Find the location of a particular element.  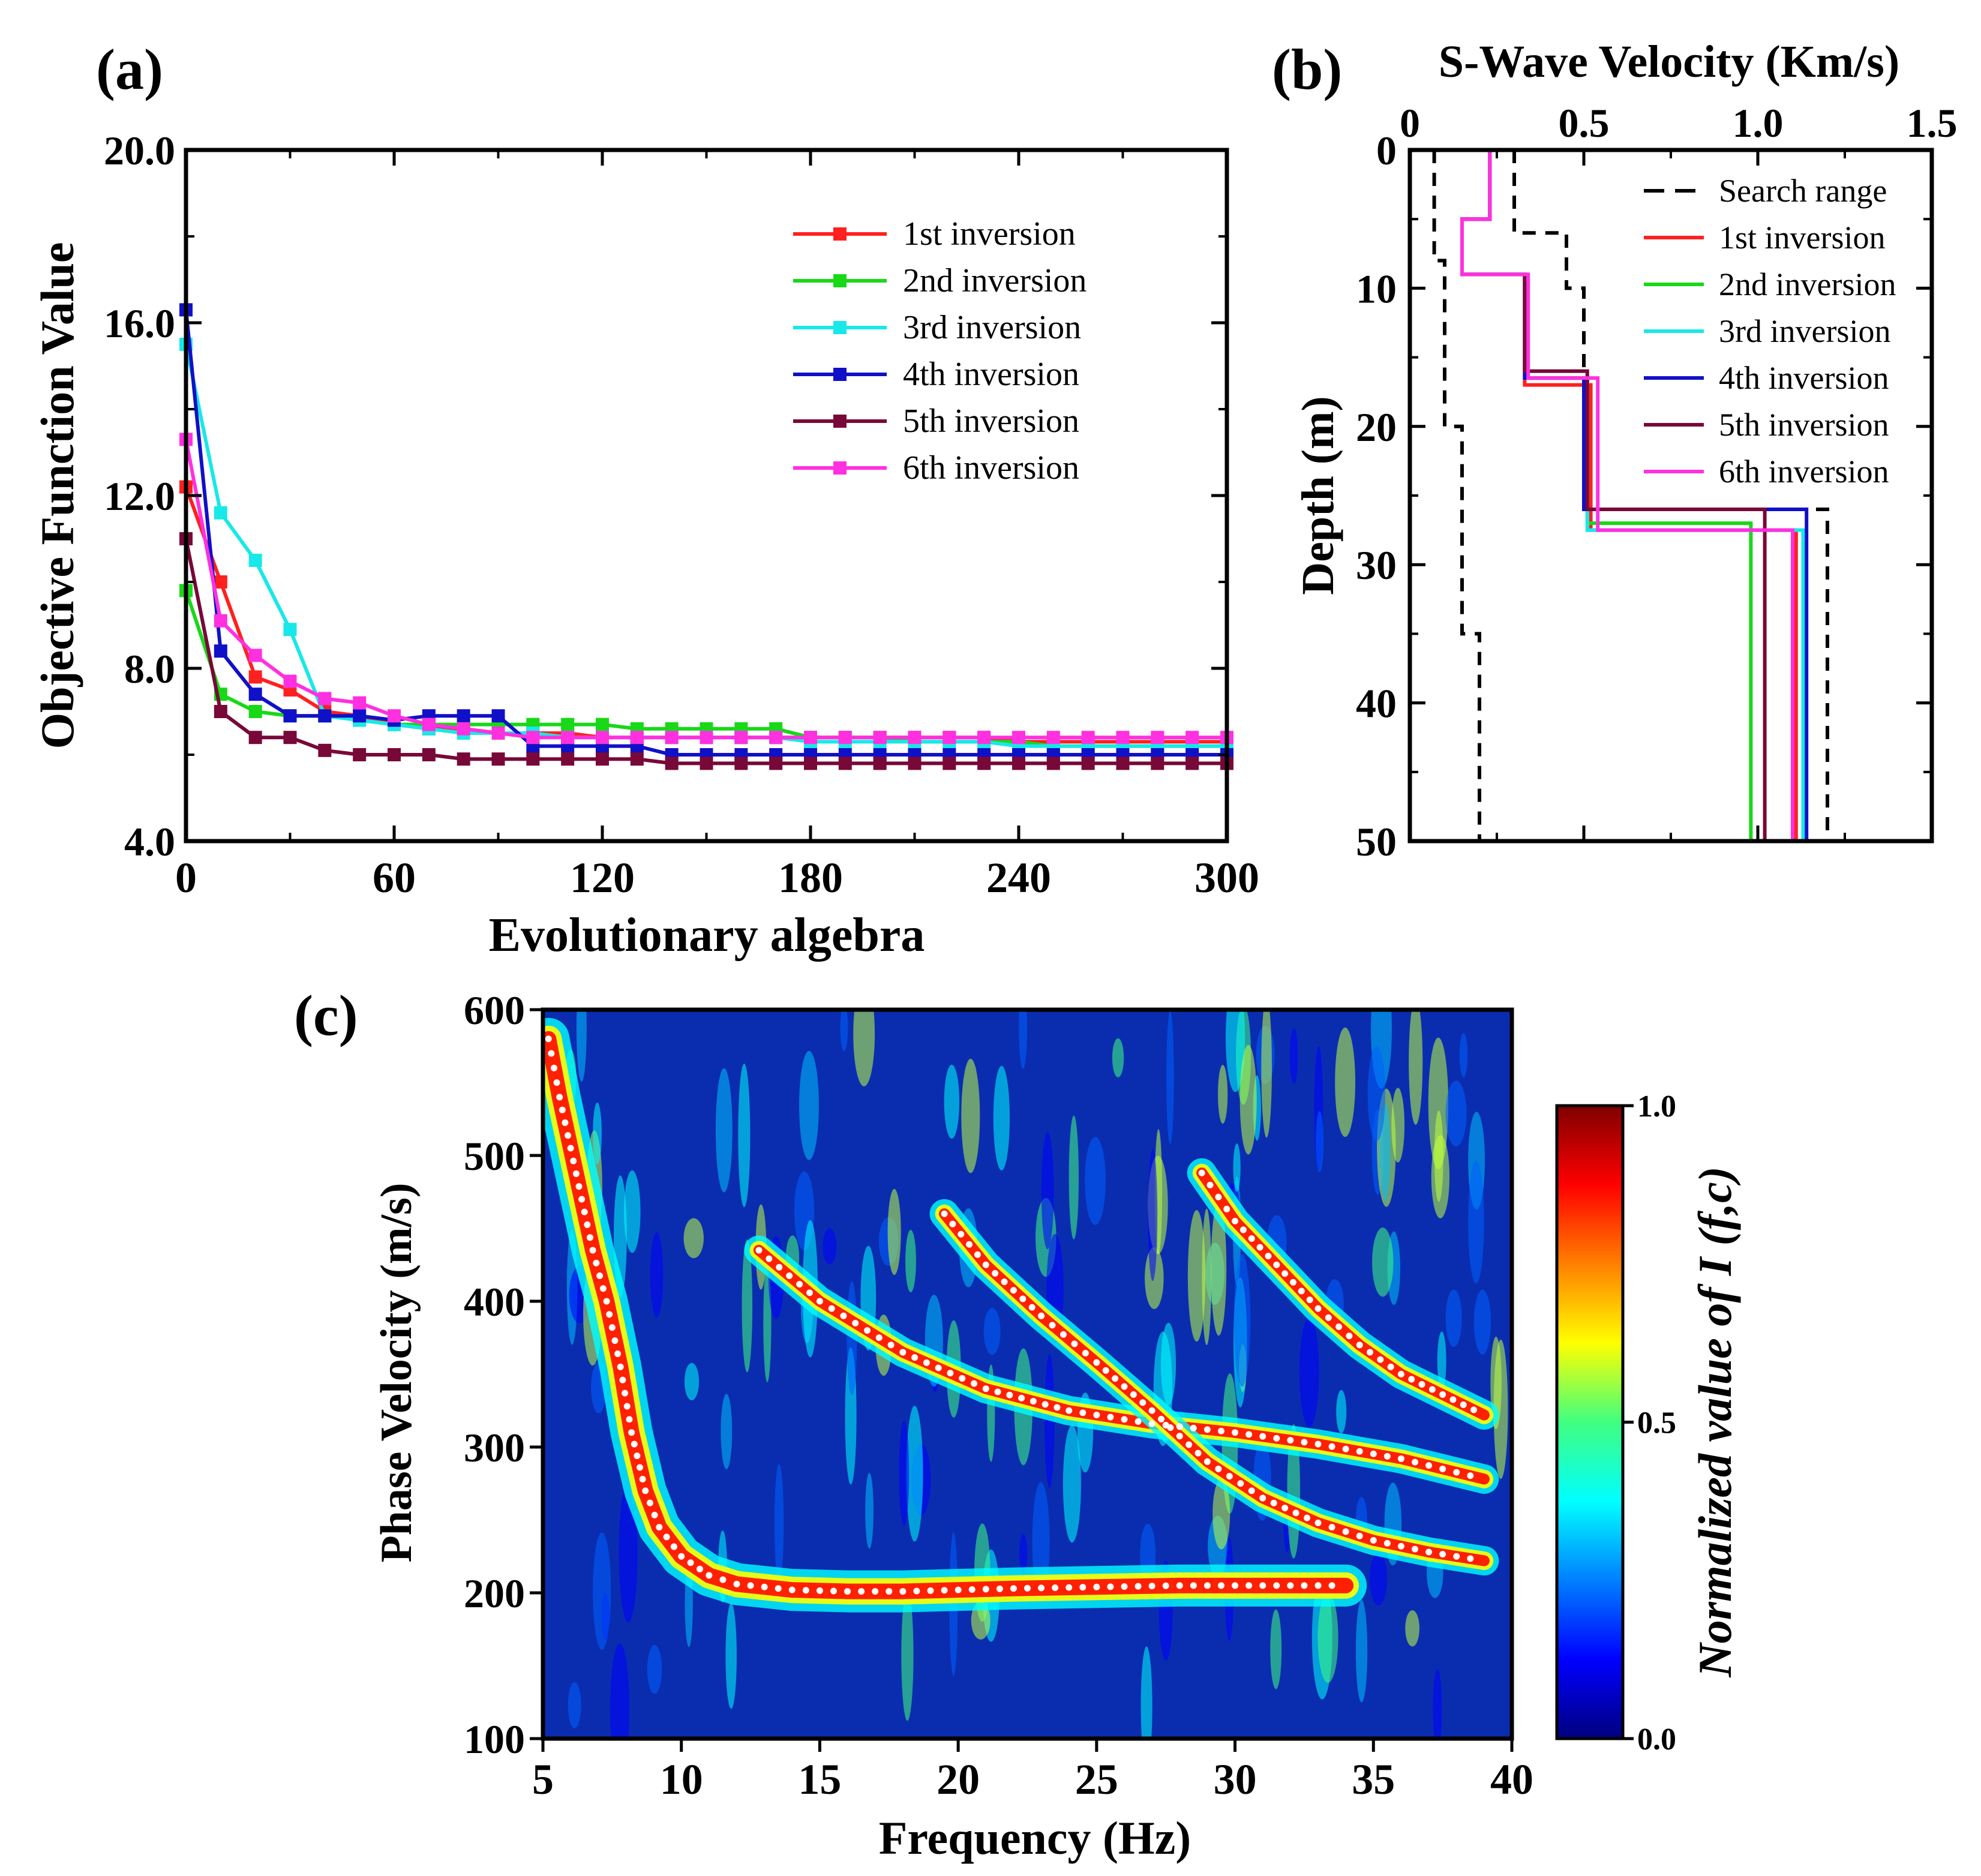

x-tick-label: 1.0 is located at coordinates (1758, 123).